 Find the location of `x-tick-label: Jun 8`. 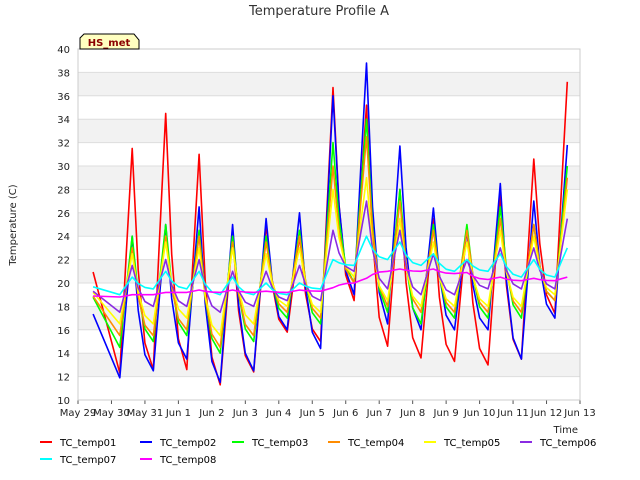

x-tick-label: Jun 8 is located at coordinates (412, 413).